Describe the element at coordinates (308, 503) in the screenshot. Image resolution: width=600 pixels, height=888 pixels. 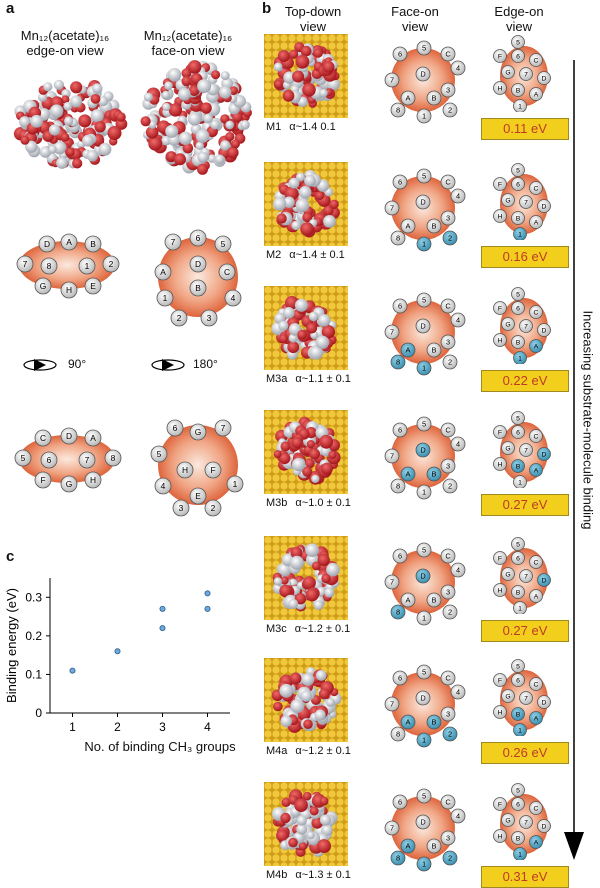
I see `row-label: M3b α~1.0 ± 0.1` at that location.